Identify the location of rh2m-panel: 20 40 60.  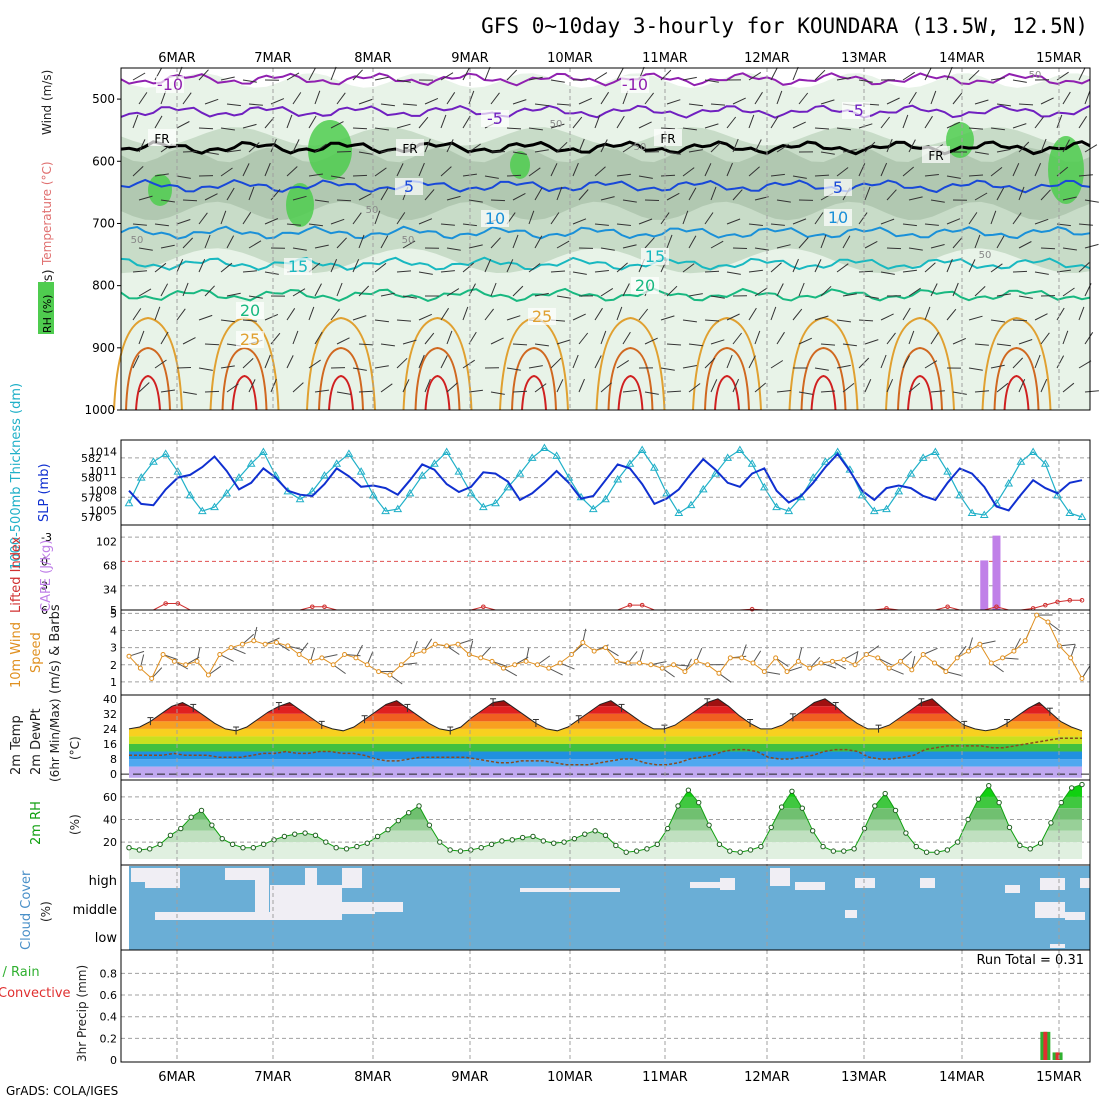
(597, 822).